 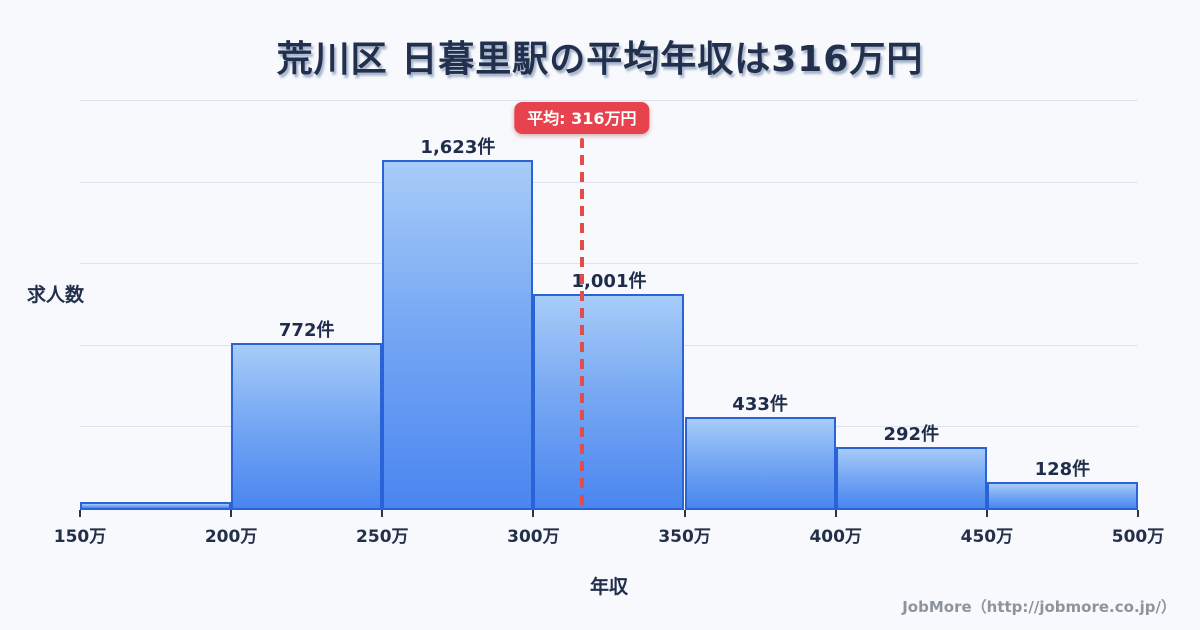 What do you see at coordinates (1062, 470) in the screenshot?
I see `bar-value-label: 128件` at bounding box center [1062, 470].